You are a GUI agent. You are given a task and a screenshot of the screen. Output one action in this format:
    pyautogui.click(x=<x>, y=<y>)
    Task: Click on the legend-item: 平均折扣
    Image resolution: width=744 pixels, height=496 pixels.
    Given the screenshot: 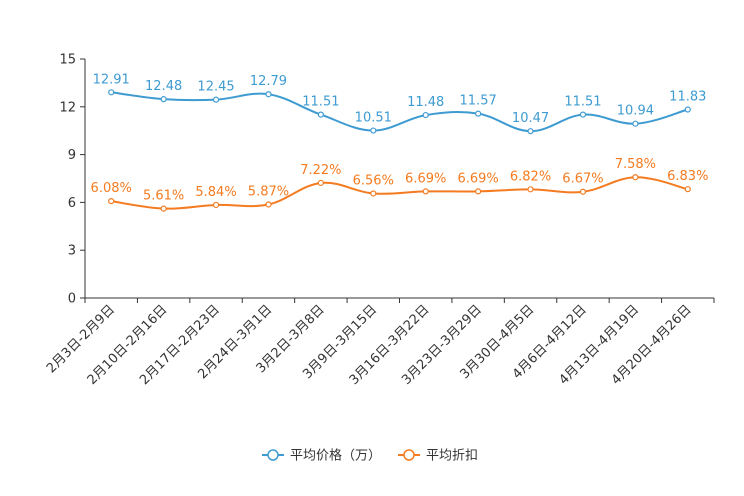 What is the action you would take?
    pyautogui.click(x=438, y=456)
    